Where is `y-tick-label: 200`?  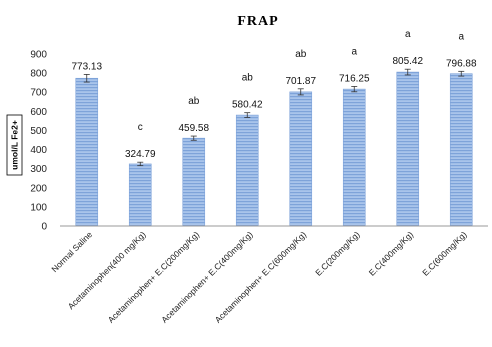
y-tick-label: 200 is located at coordinates (38, 188).